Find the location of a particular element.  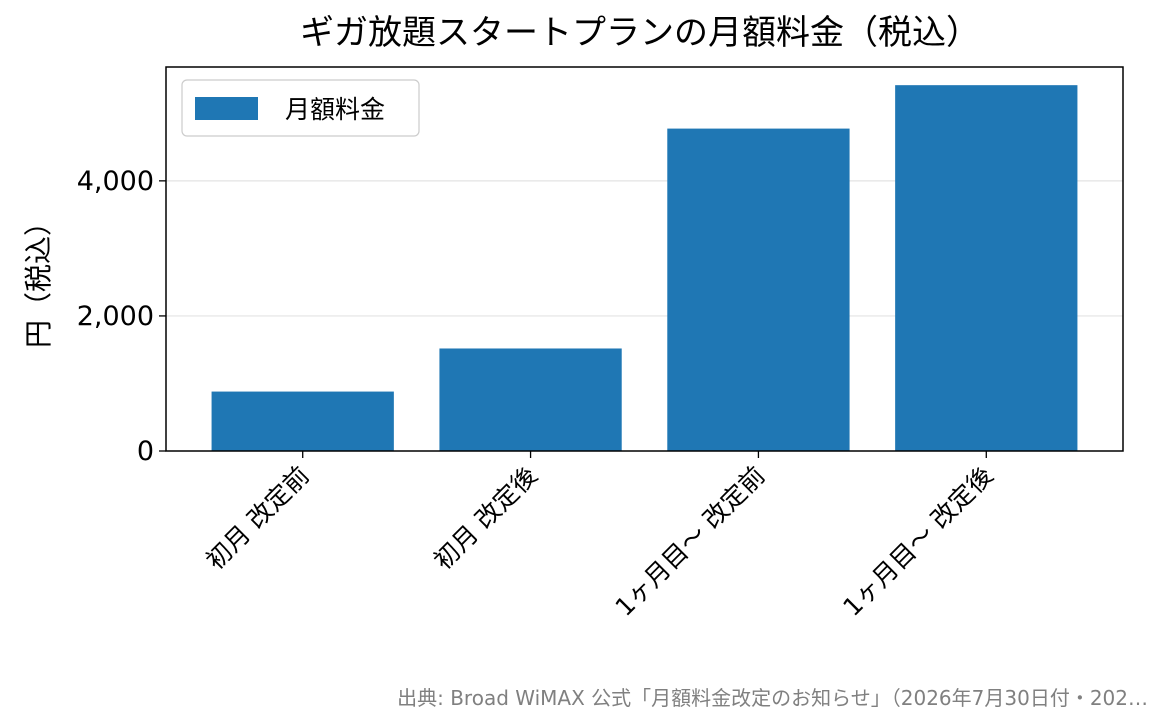

x-tick-label: 1ヶ月目〜 改定後 is located at coordinates (917, 541).